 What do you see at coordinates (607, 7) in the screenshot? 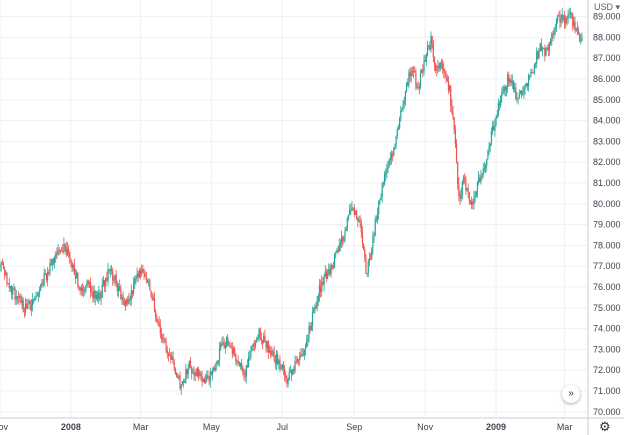
I see `currency-selector: USD ▾` at bounding box center [607, 7].